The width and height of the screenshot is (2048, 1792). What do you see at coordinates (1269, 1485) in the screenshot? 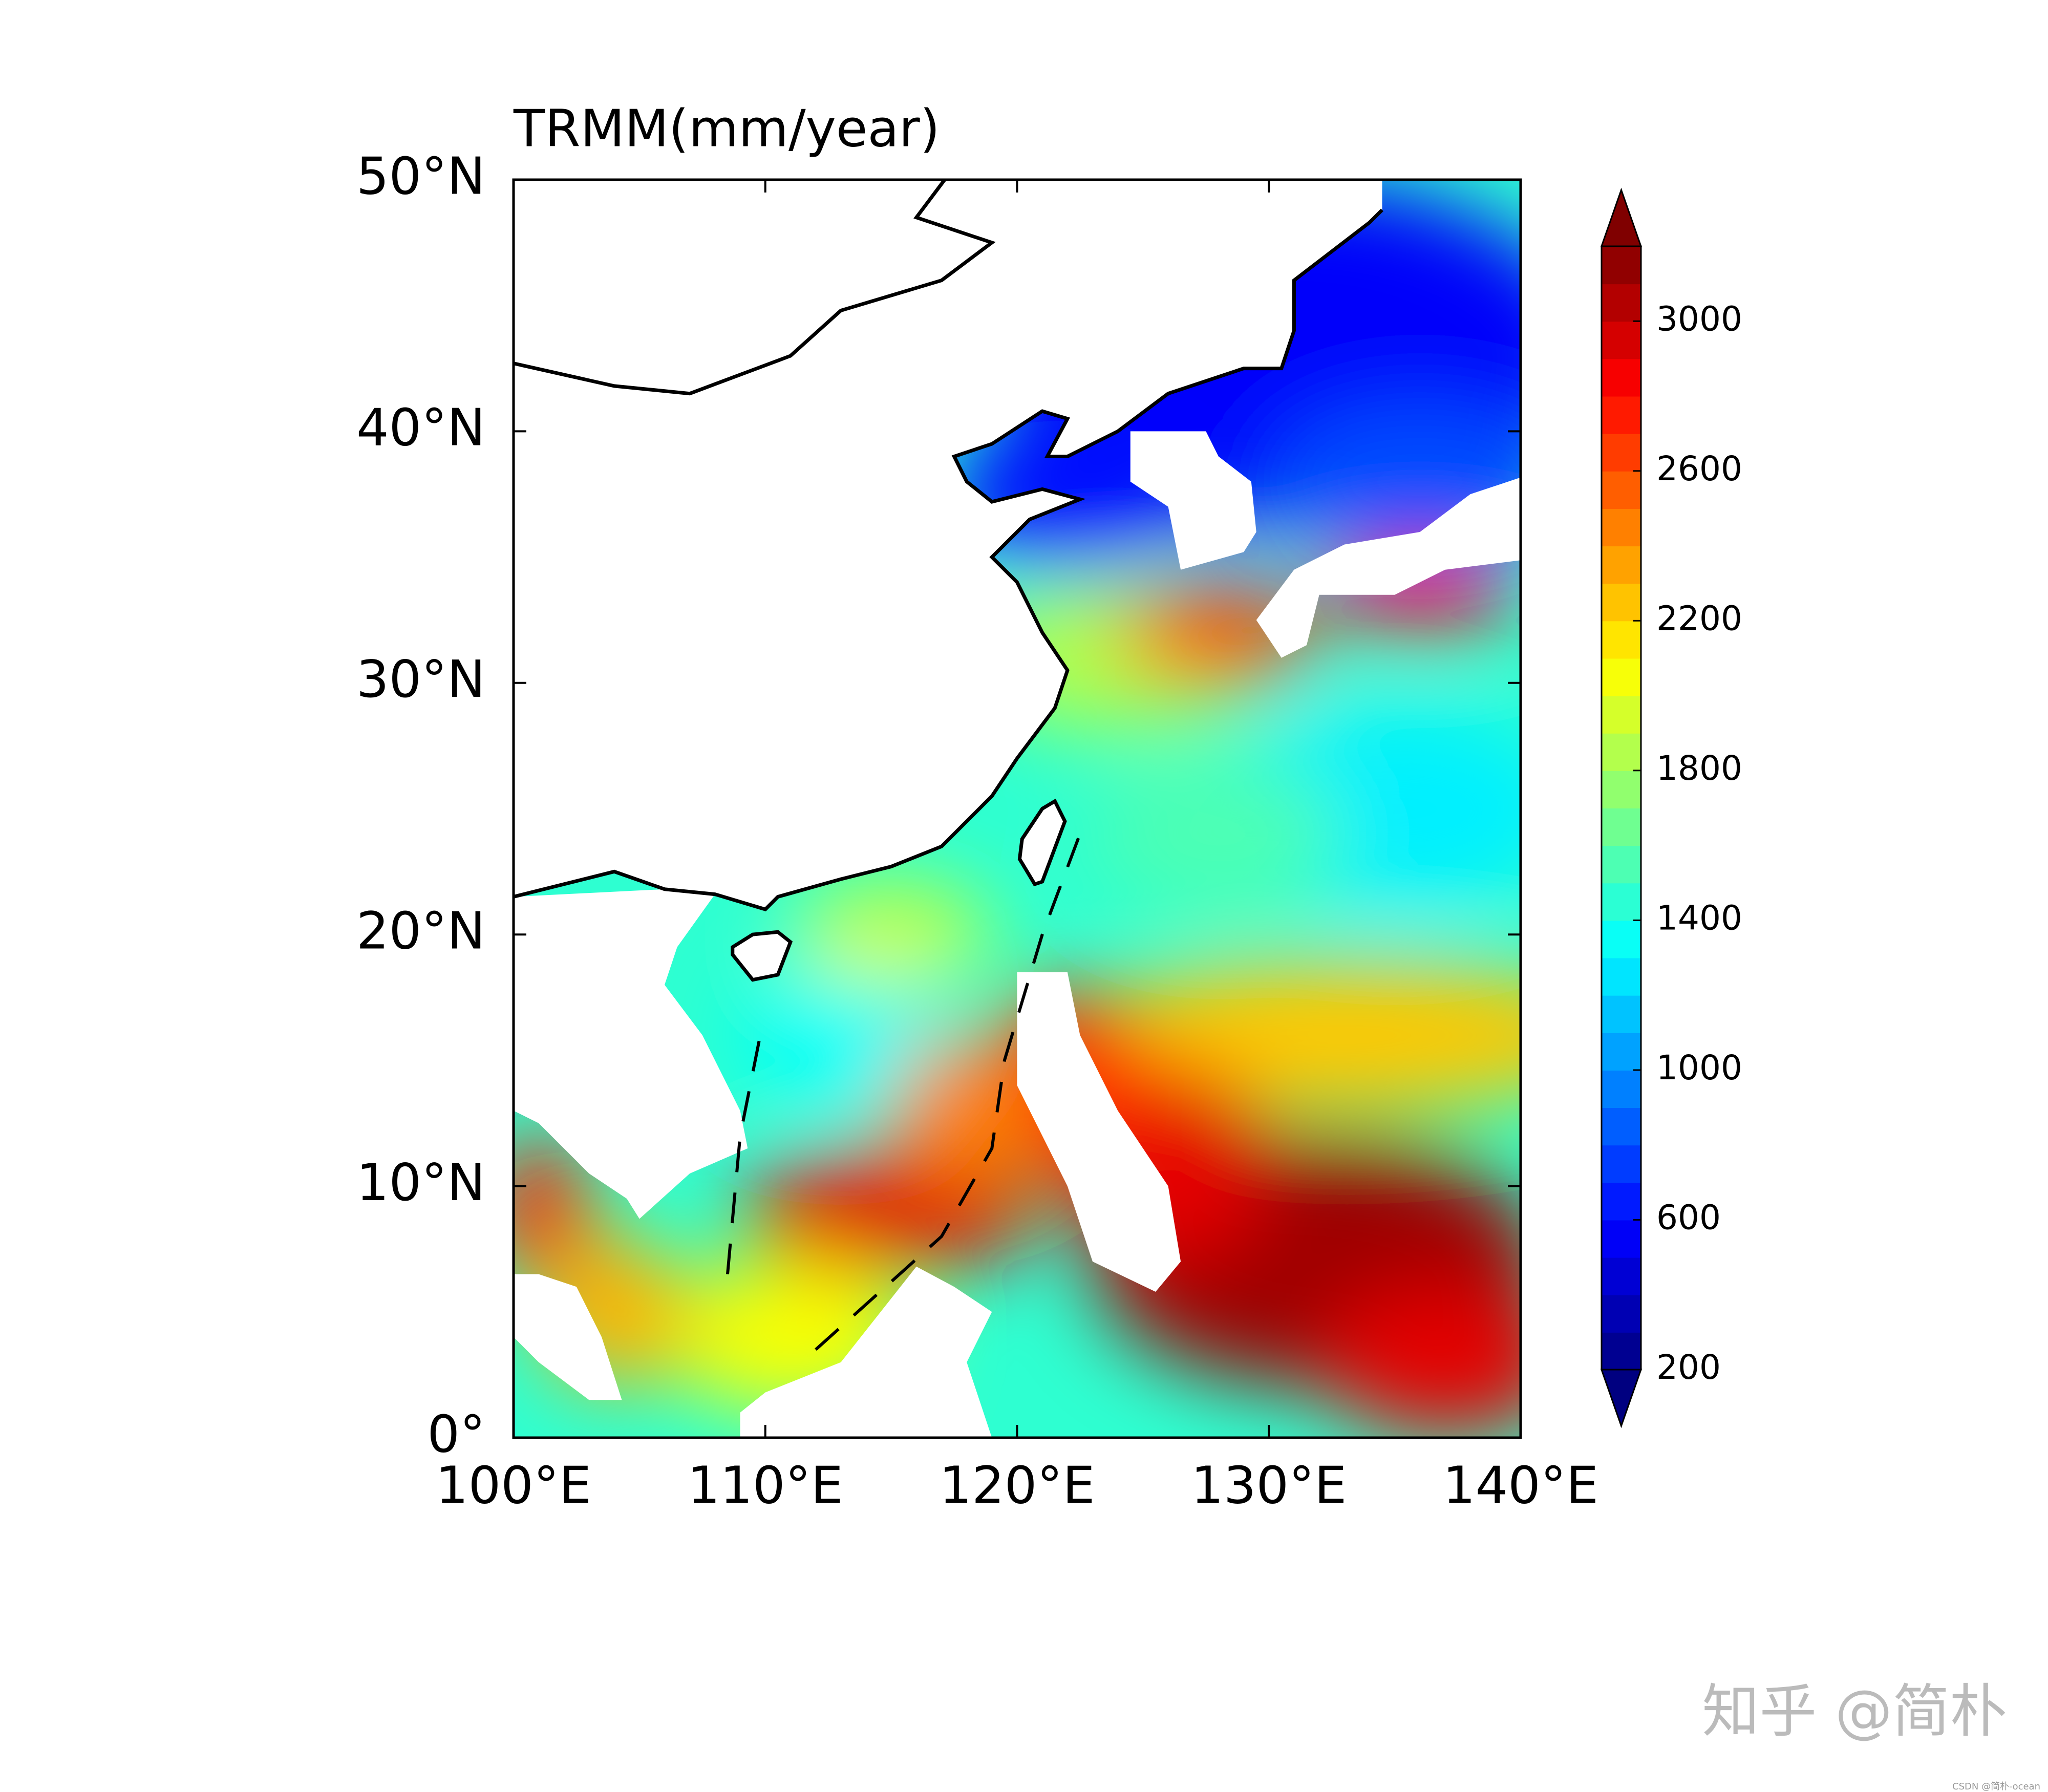
I see `x-tick-label: 130°E` at bounding box center [1269, 1485].